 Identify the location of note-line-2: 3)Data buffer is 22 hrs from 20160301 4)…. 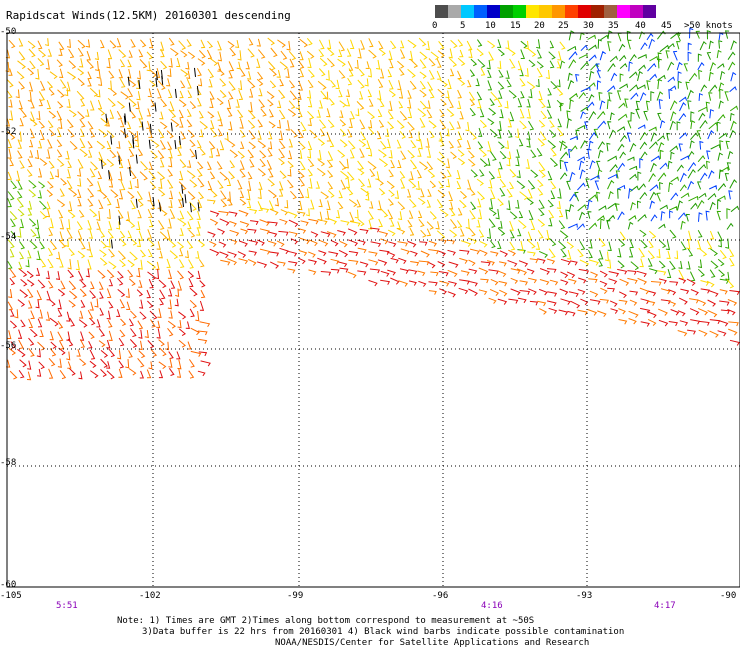
(383, 632).